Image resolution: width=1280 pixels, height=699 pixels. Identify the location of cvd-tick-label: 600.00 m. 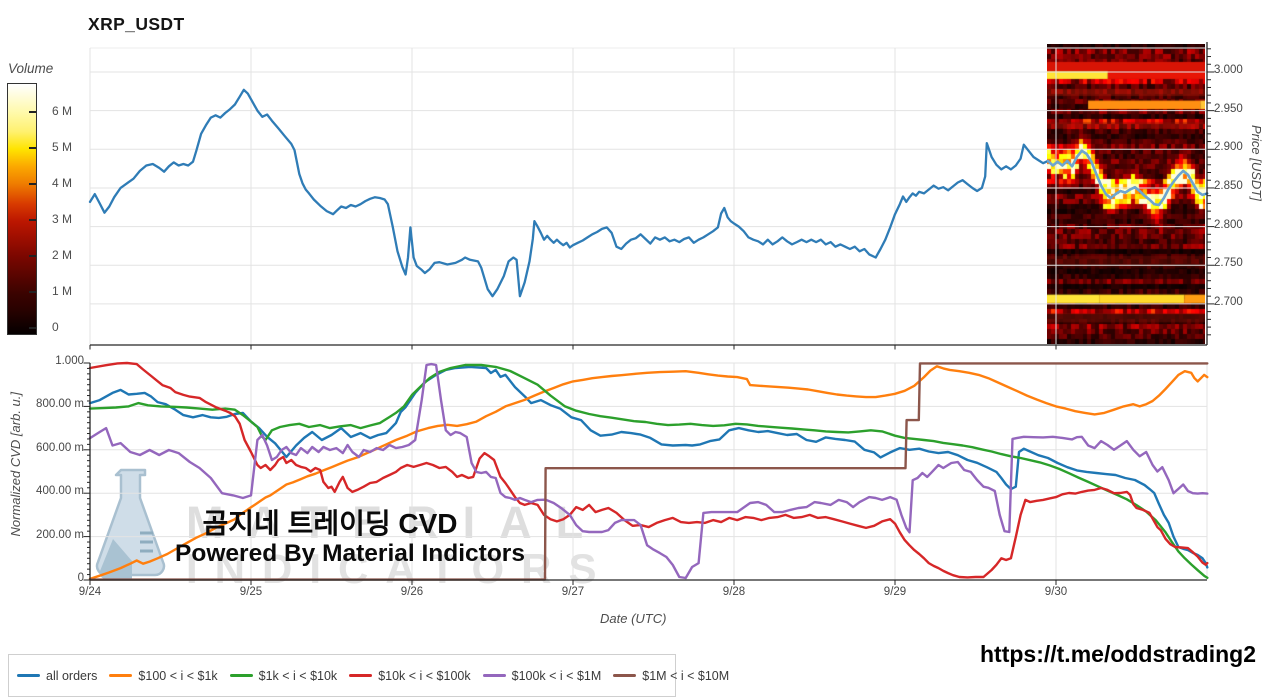
(60, 447).